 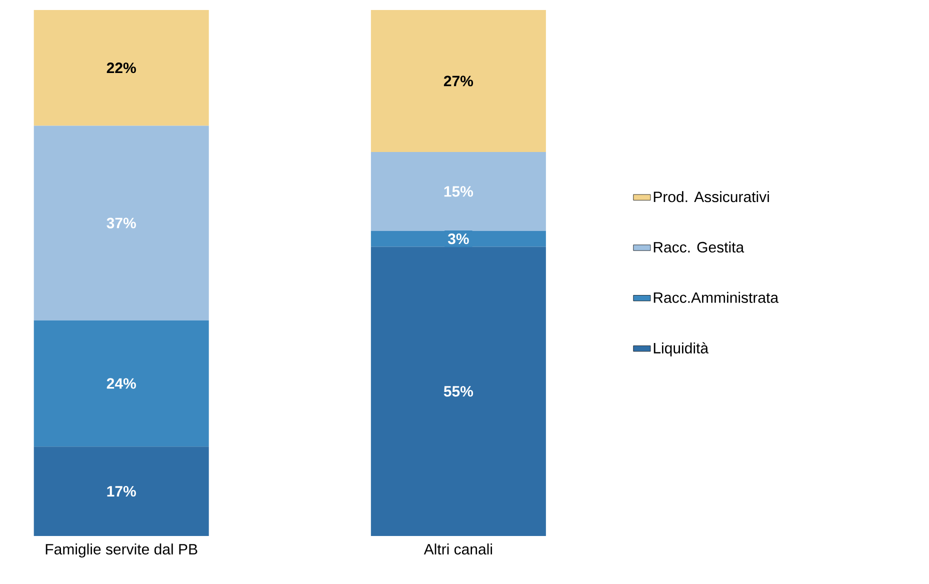 I want to click on data-label: 17%, so click(x=121, y=491).